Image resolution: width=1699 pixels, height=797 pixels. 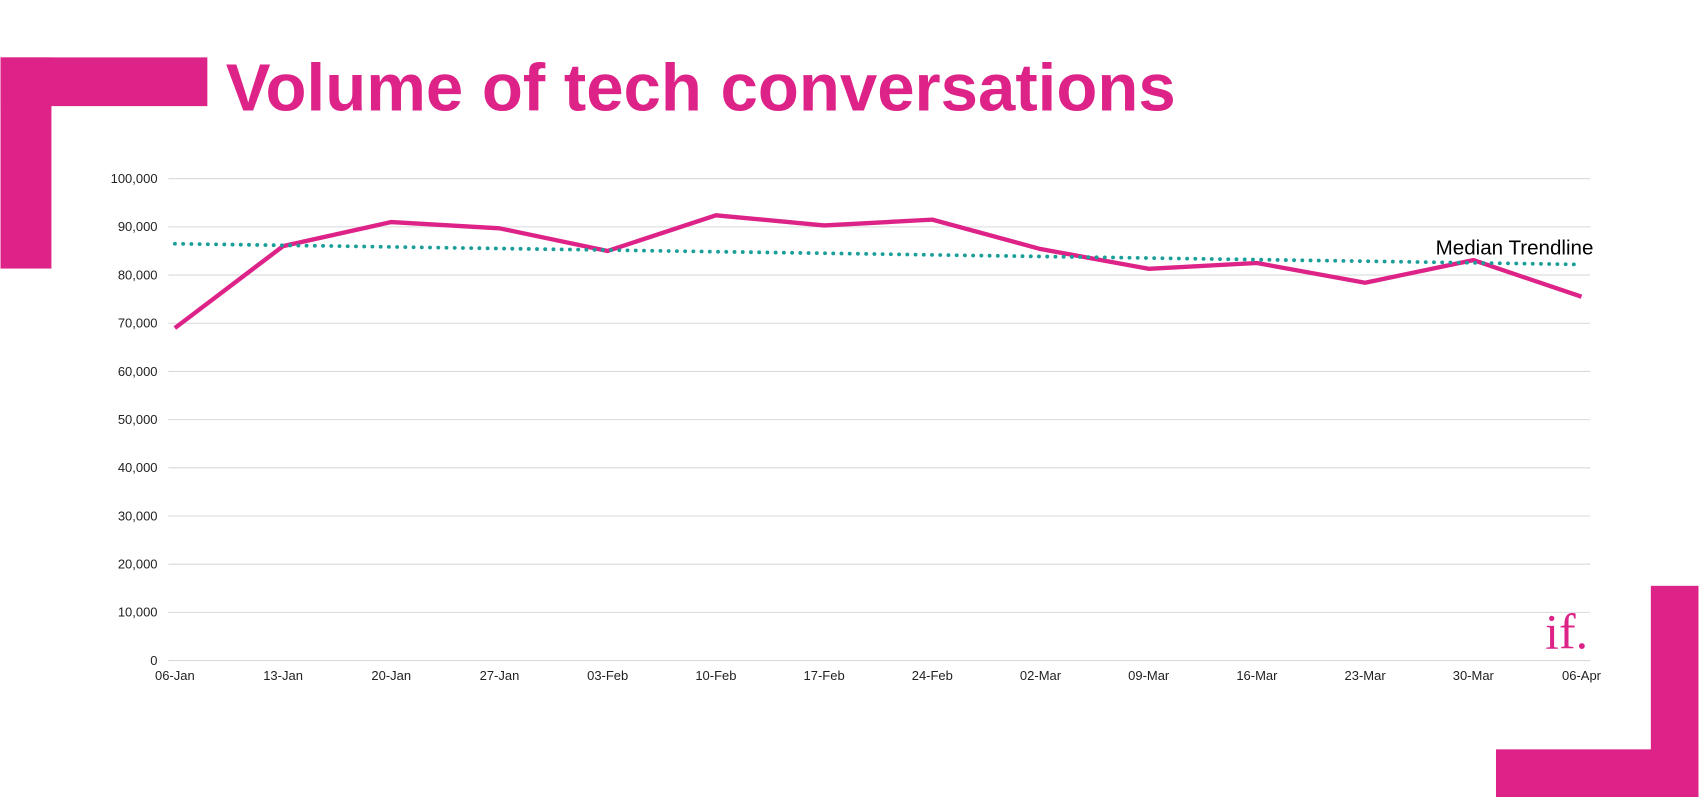 What do you see at coordinates (500, 675) in the screenshot?
I see `x-tick-label: 27-Jan` at bounding box center [500, 675].